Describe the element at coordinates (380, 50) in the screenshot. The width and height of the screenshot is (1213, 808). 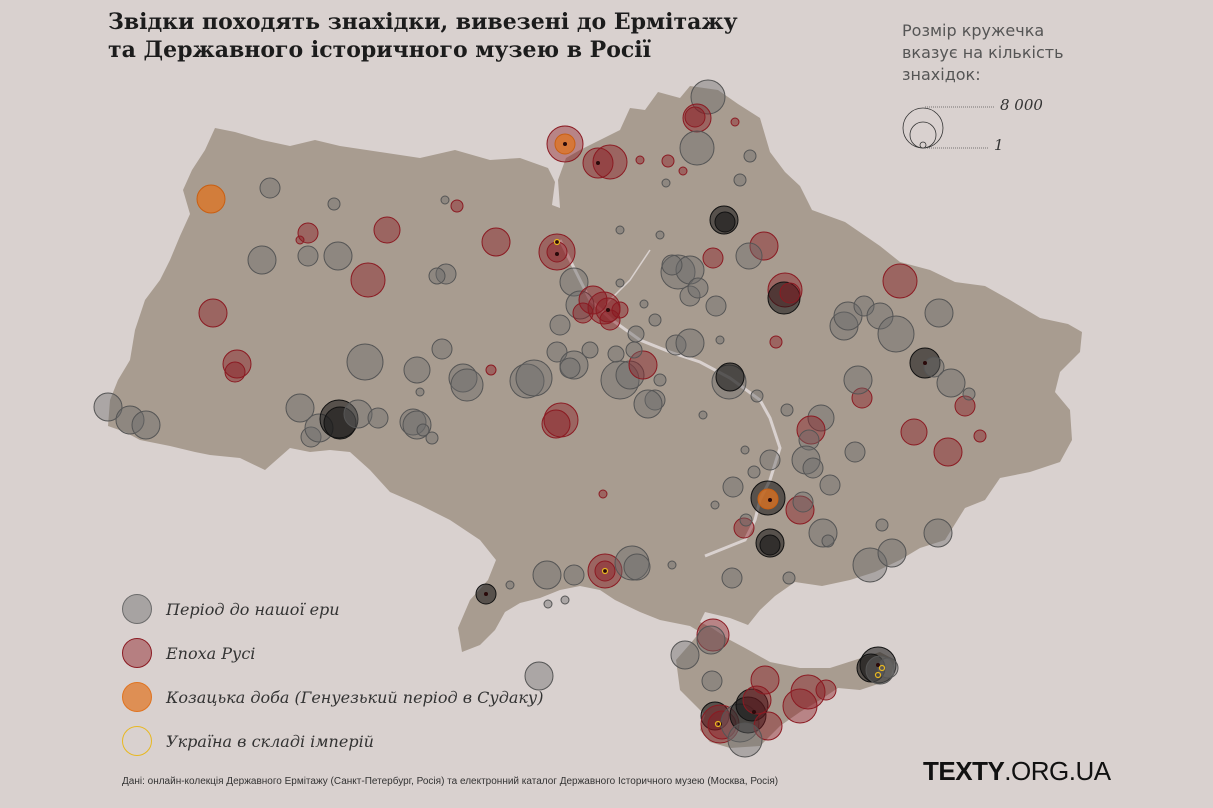
I see `title-line-2: та Державного історичного музею в Росії` at that location.